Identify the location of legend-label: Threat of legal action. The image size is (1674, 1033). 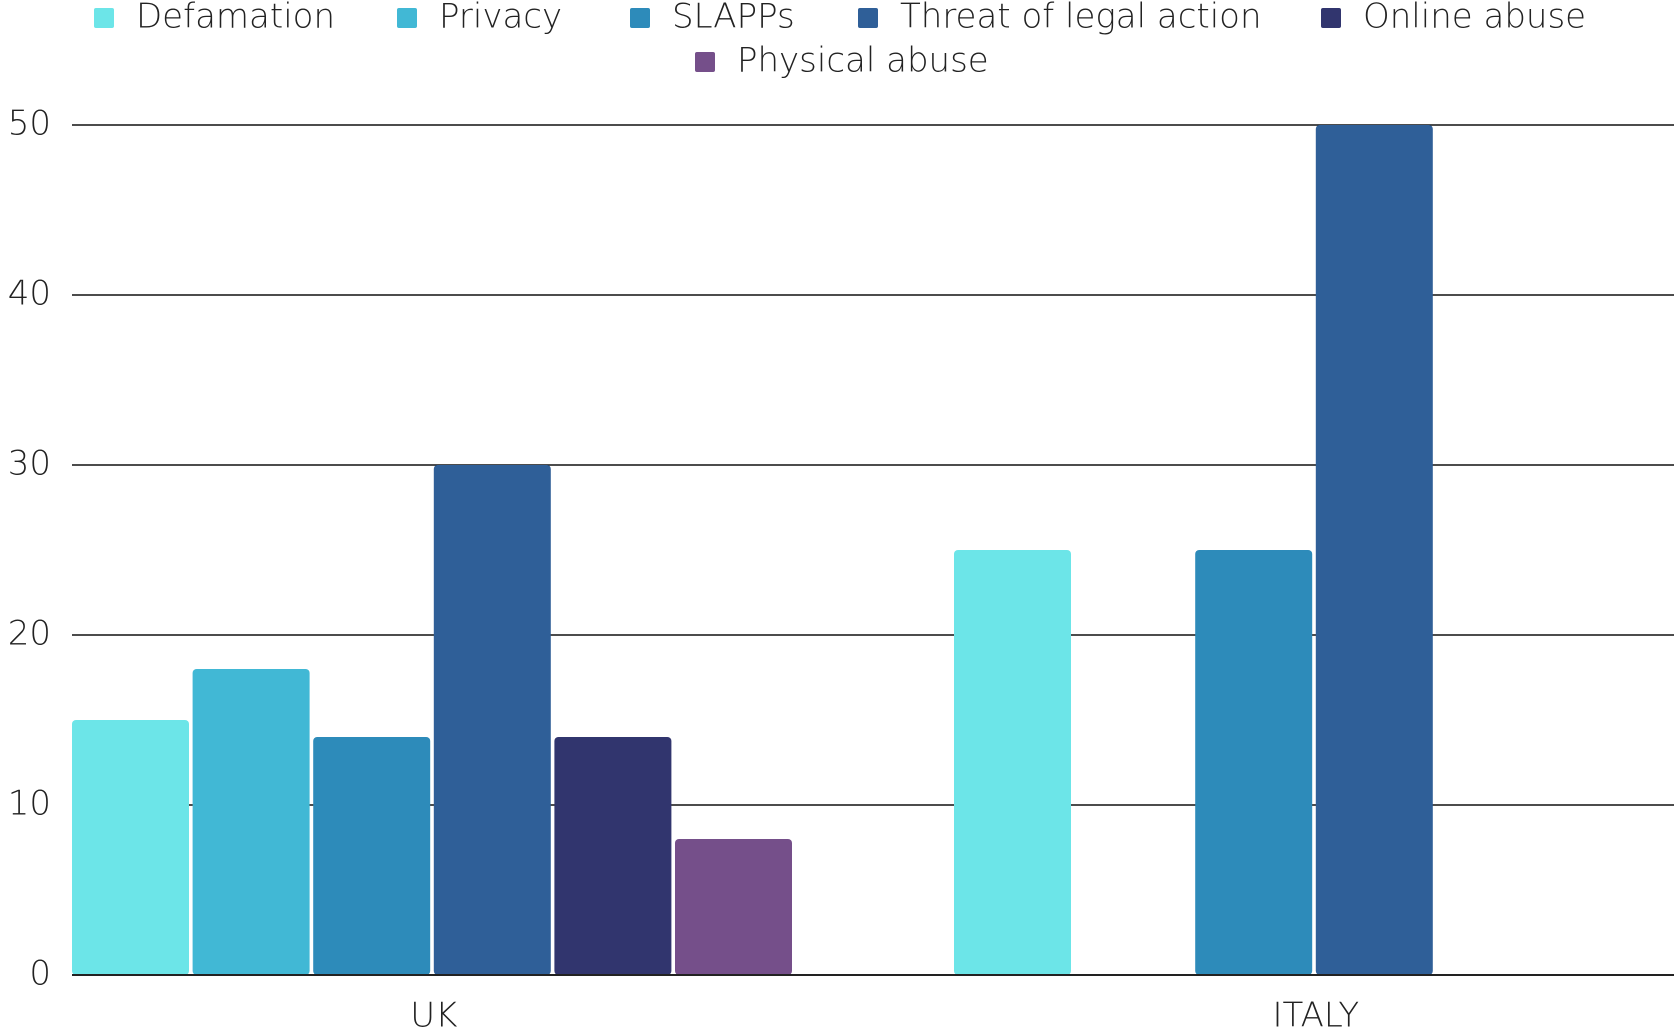
(1081, 18).